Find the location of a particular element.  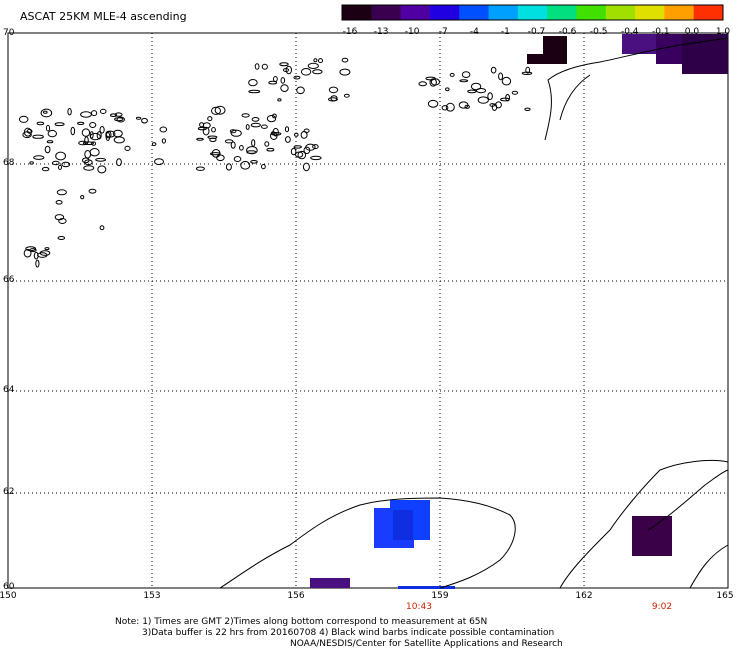

lat-label: 64 is located at coordinates (9, 390).